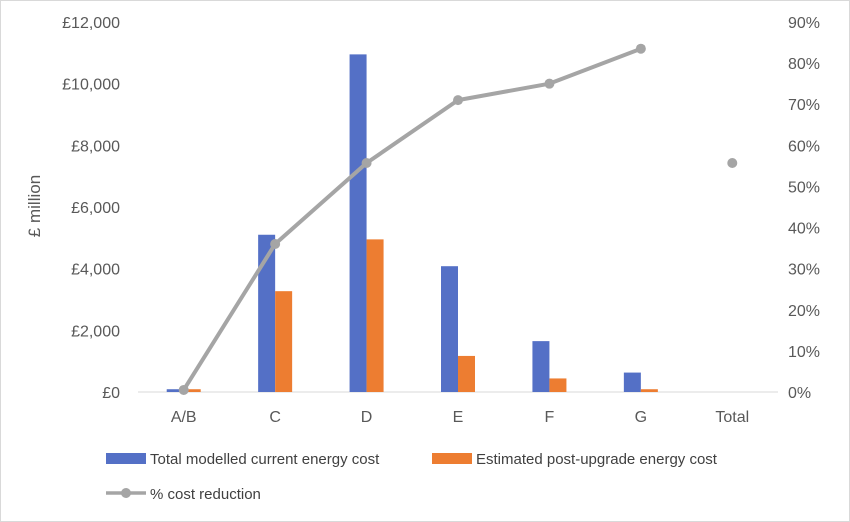  Describe the element at coordinates (95, 270) in the screenshot. I see `y-tick-label: £4,000` at that location.